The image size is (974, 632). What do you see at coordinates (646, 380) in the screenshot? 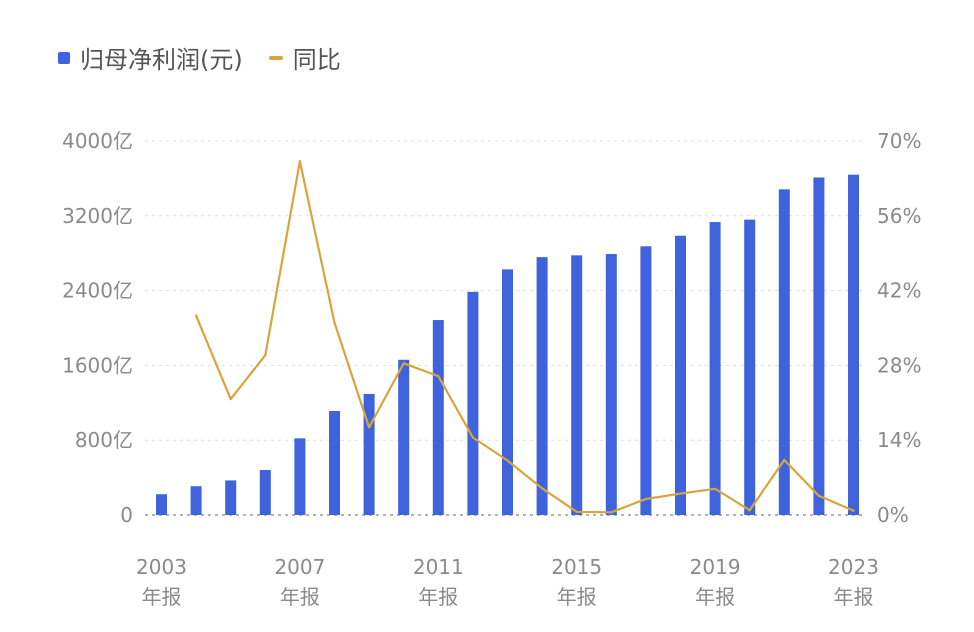
I see `bar-2017年报` at bounding box center [646, 380].